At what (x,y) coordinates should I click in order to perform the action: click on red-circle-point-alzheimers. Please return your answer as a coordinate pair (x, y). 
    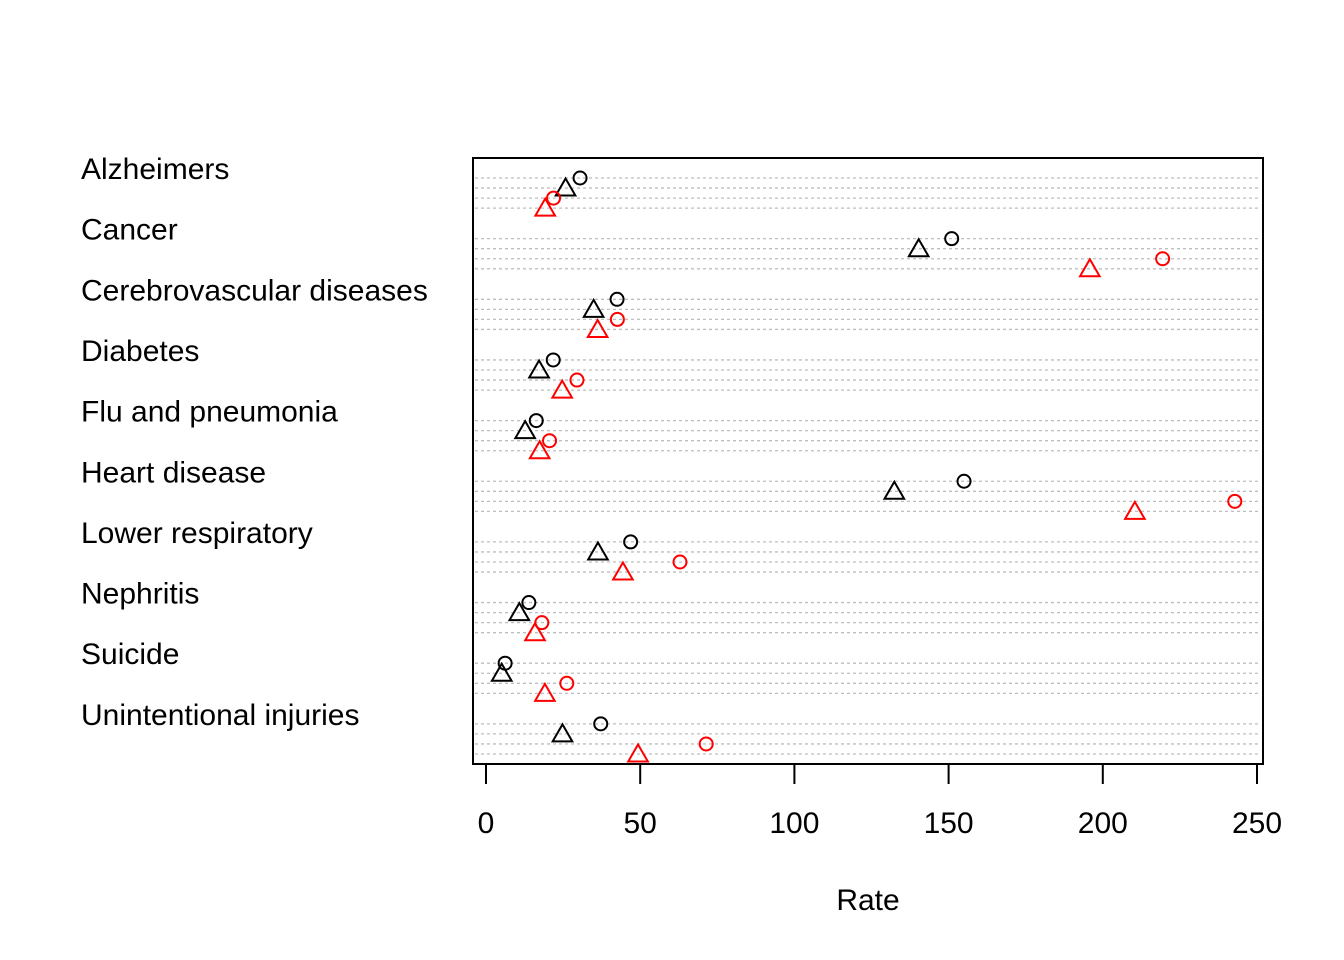
    Looking at the image, I should click on (554, 198).